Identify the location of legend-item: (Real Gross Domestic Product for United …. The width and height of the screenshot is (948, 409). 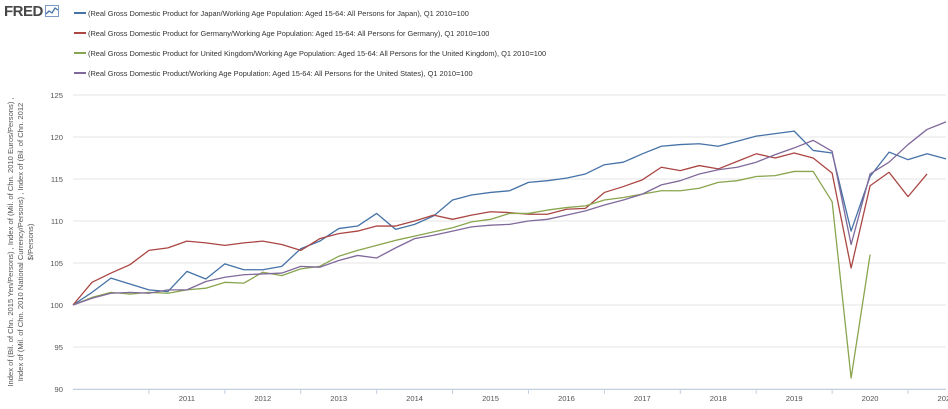
(310, 53).